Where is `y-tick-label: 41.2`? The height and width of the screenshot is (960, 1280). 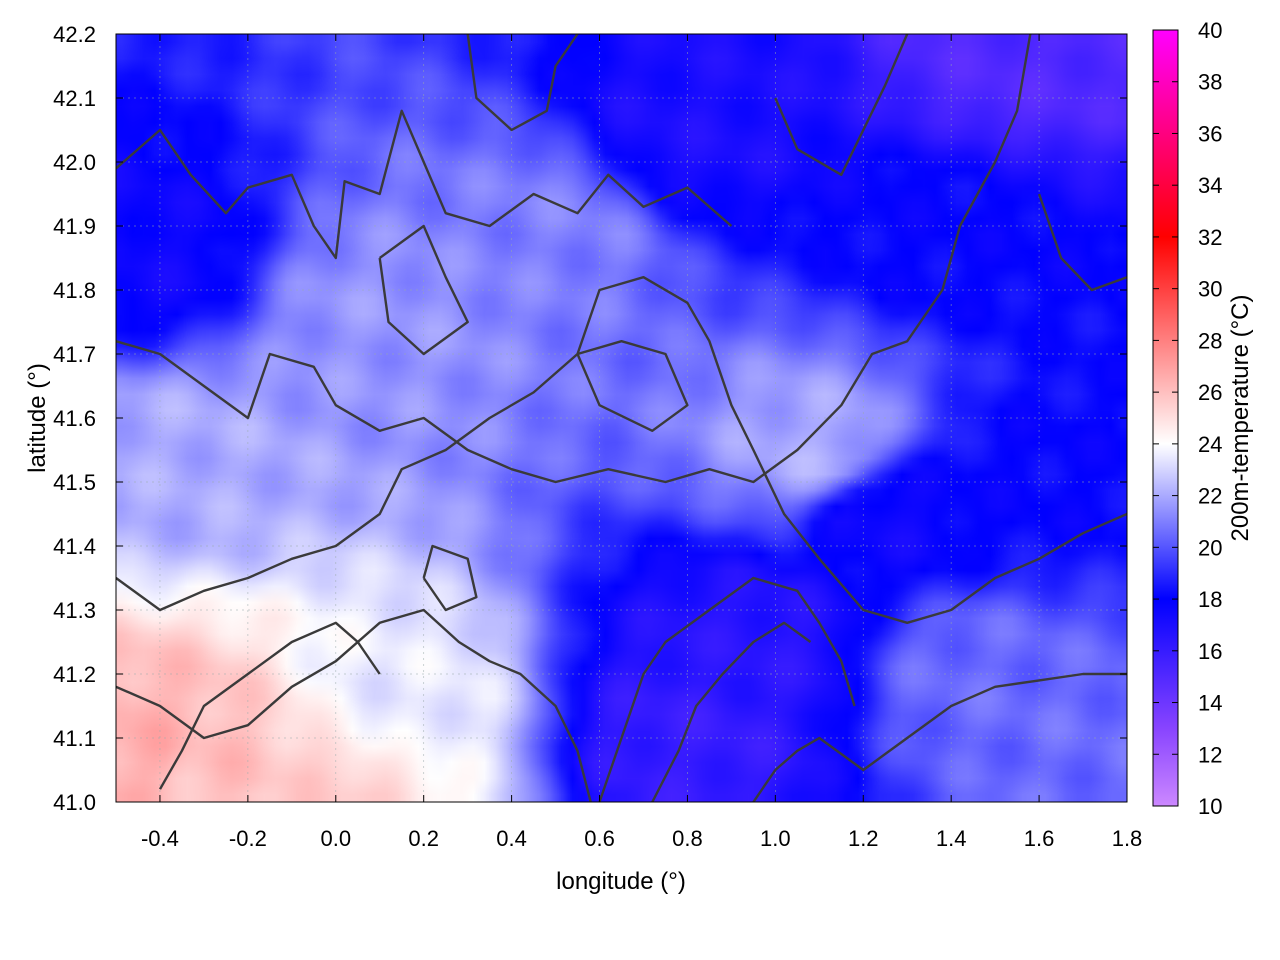
y-tick-label: 41.2 is located at coordinates (74, 674).